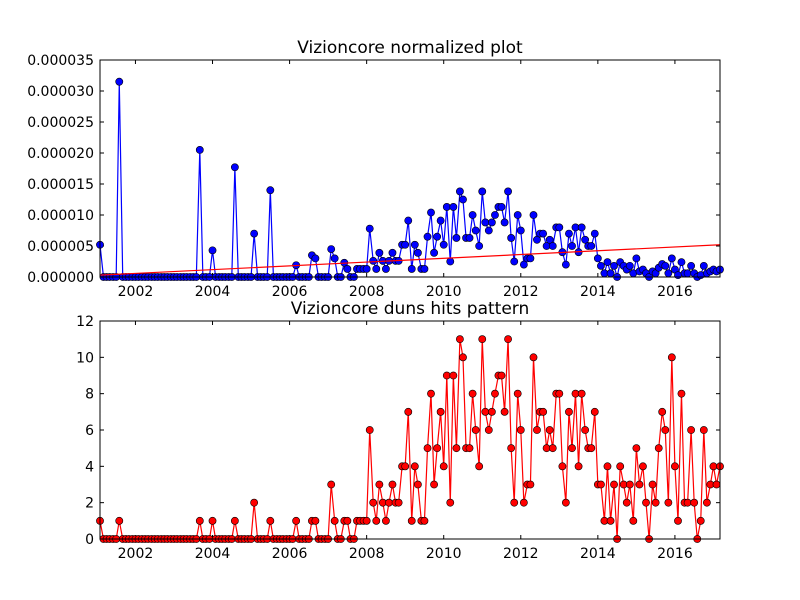 This screenshot has height=600, width=800. I want to click on y-tick-label: 0, so click(89, 540).